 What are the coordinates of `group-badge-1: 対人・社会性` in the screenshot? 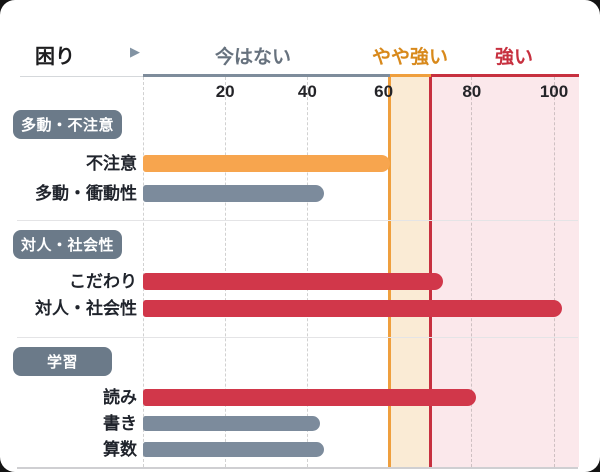 It's located at (67, 244).